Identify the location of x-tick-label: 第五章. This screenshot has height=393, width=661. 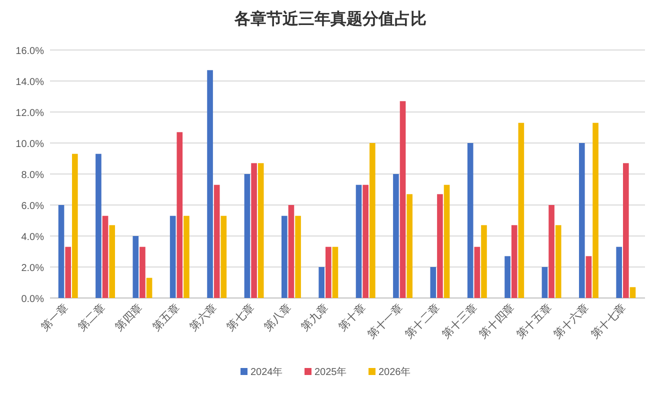
(166, 317).